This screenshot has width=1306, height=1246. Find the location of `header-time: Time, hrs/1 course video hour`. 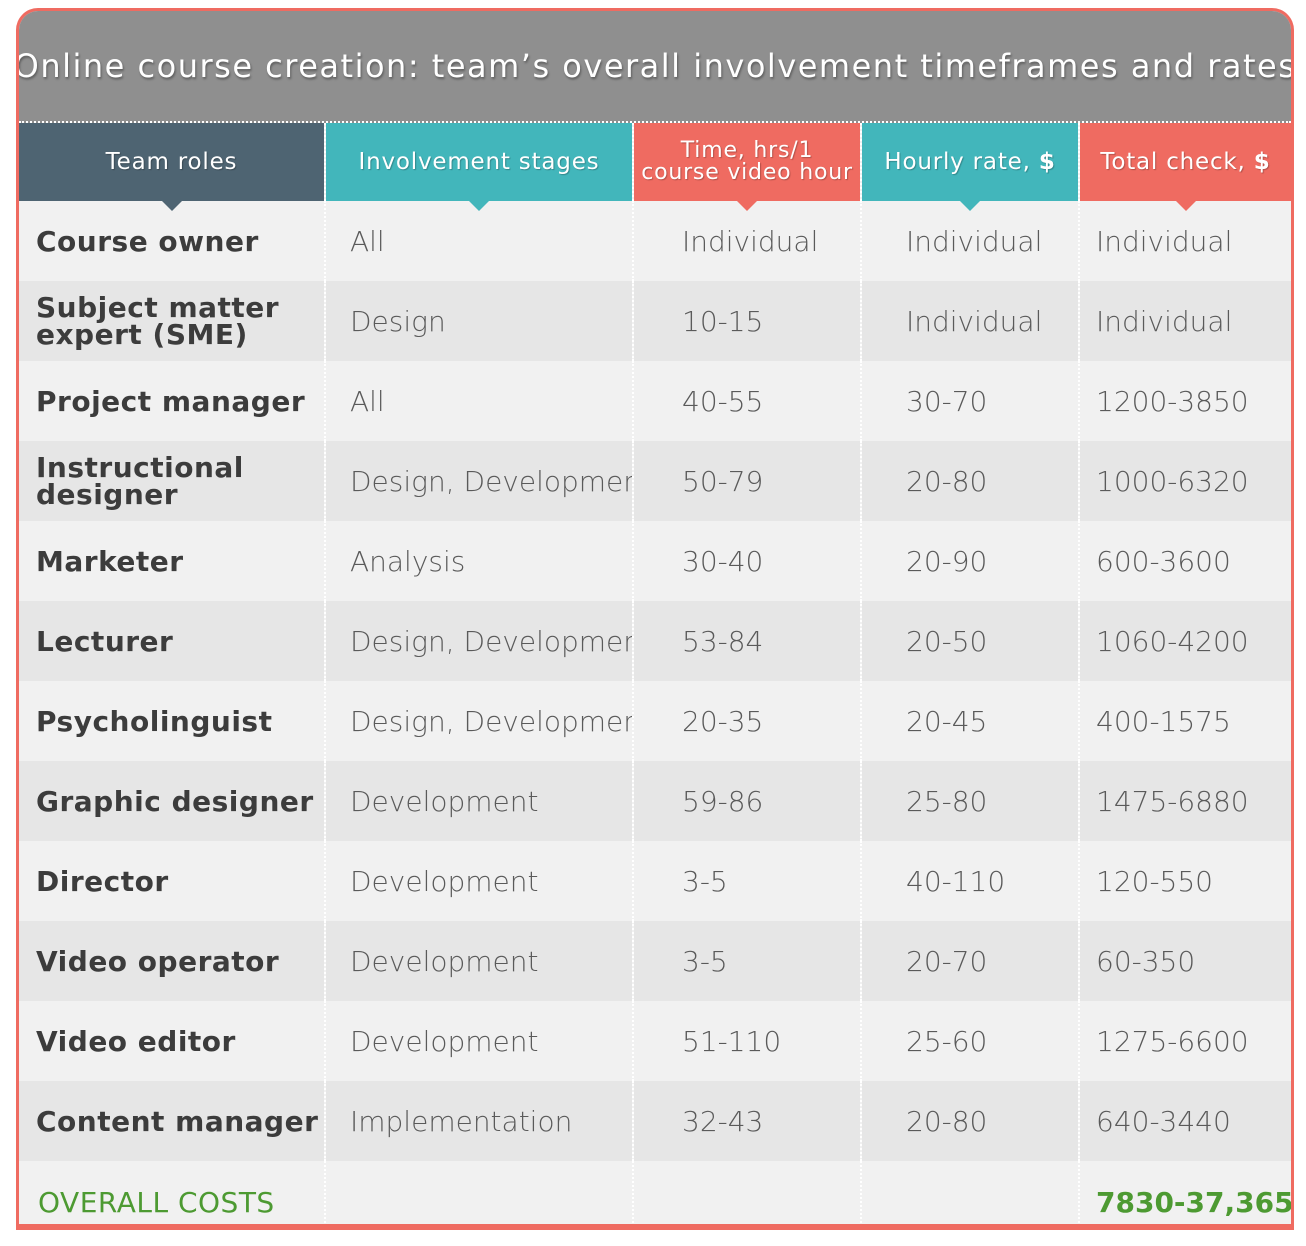

header-time: Time, hrs/1 course video hour is located at coordinates (747, 167).